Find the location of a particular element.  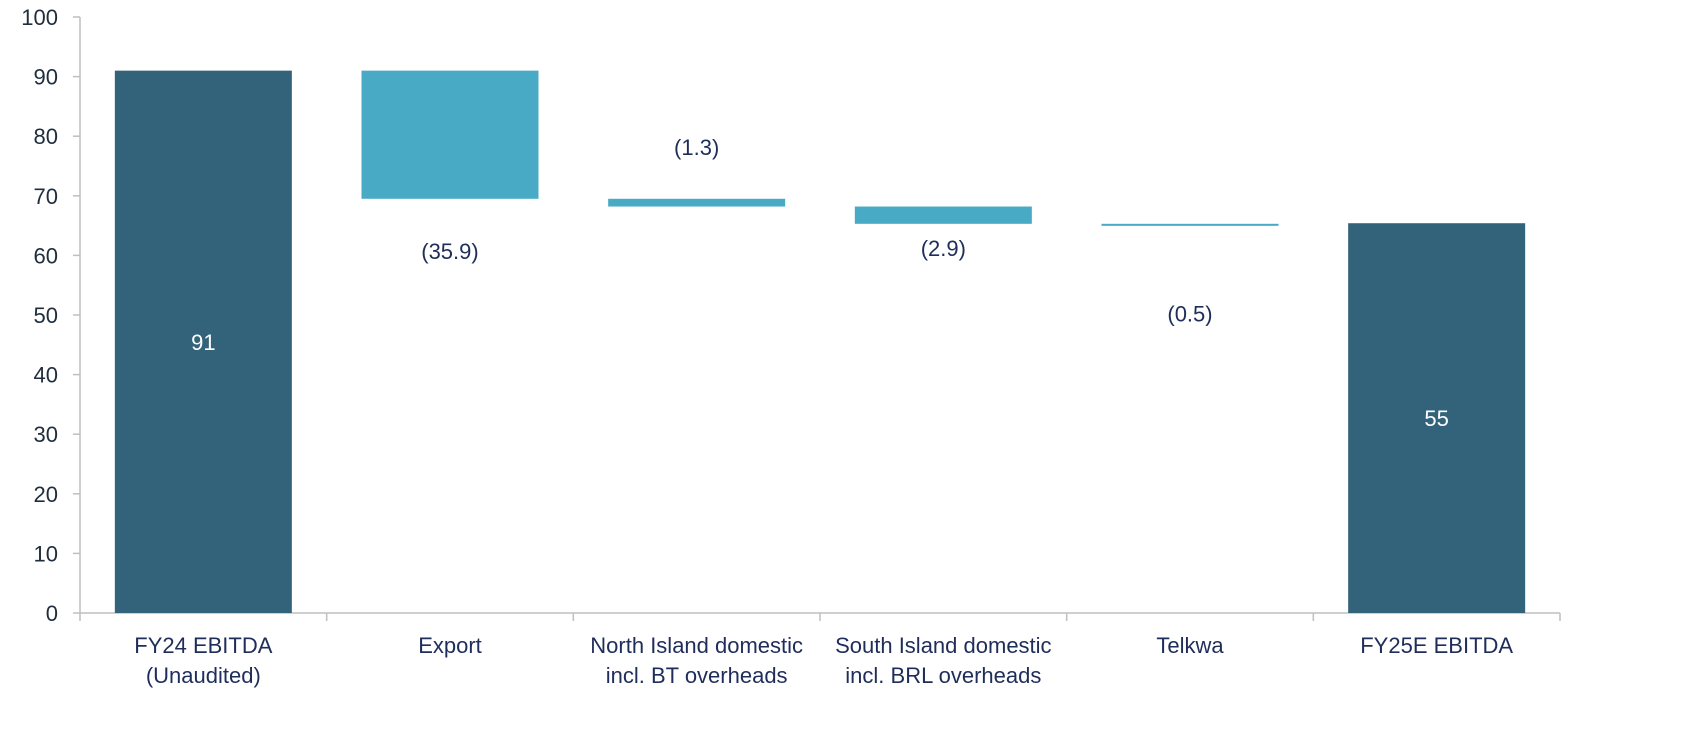

y-tick-label: 20 is located at coordinates (46, 494).